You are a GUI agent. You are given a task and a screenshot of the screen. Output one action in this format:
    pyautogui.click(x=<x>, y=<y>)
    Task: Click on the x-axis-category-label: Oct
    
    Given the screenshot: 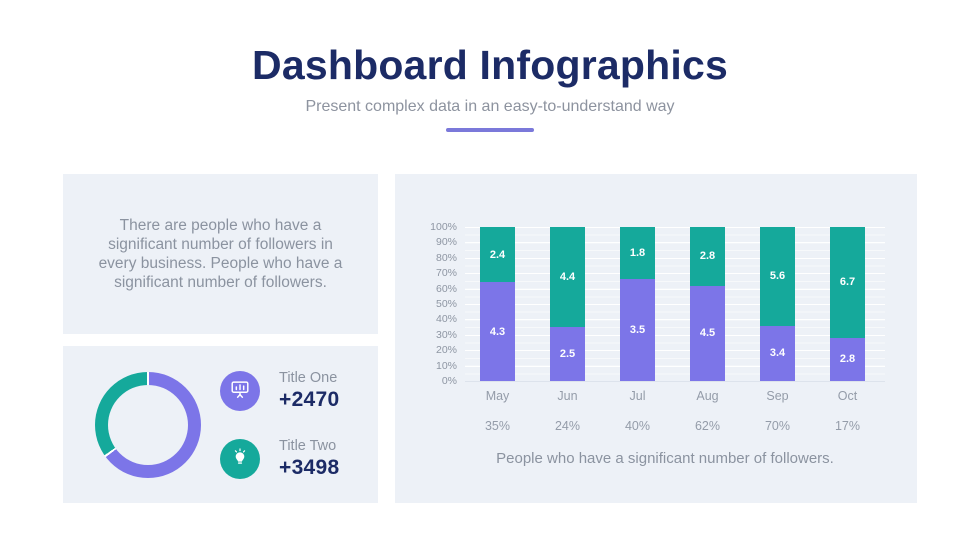 What is the action you would take?
    pyautogui.click(x=847, y=396)
    